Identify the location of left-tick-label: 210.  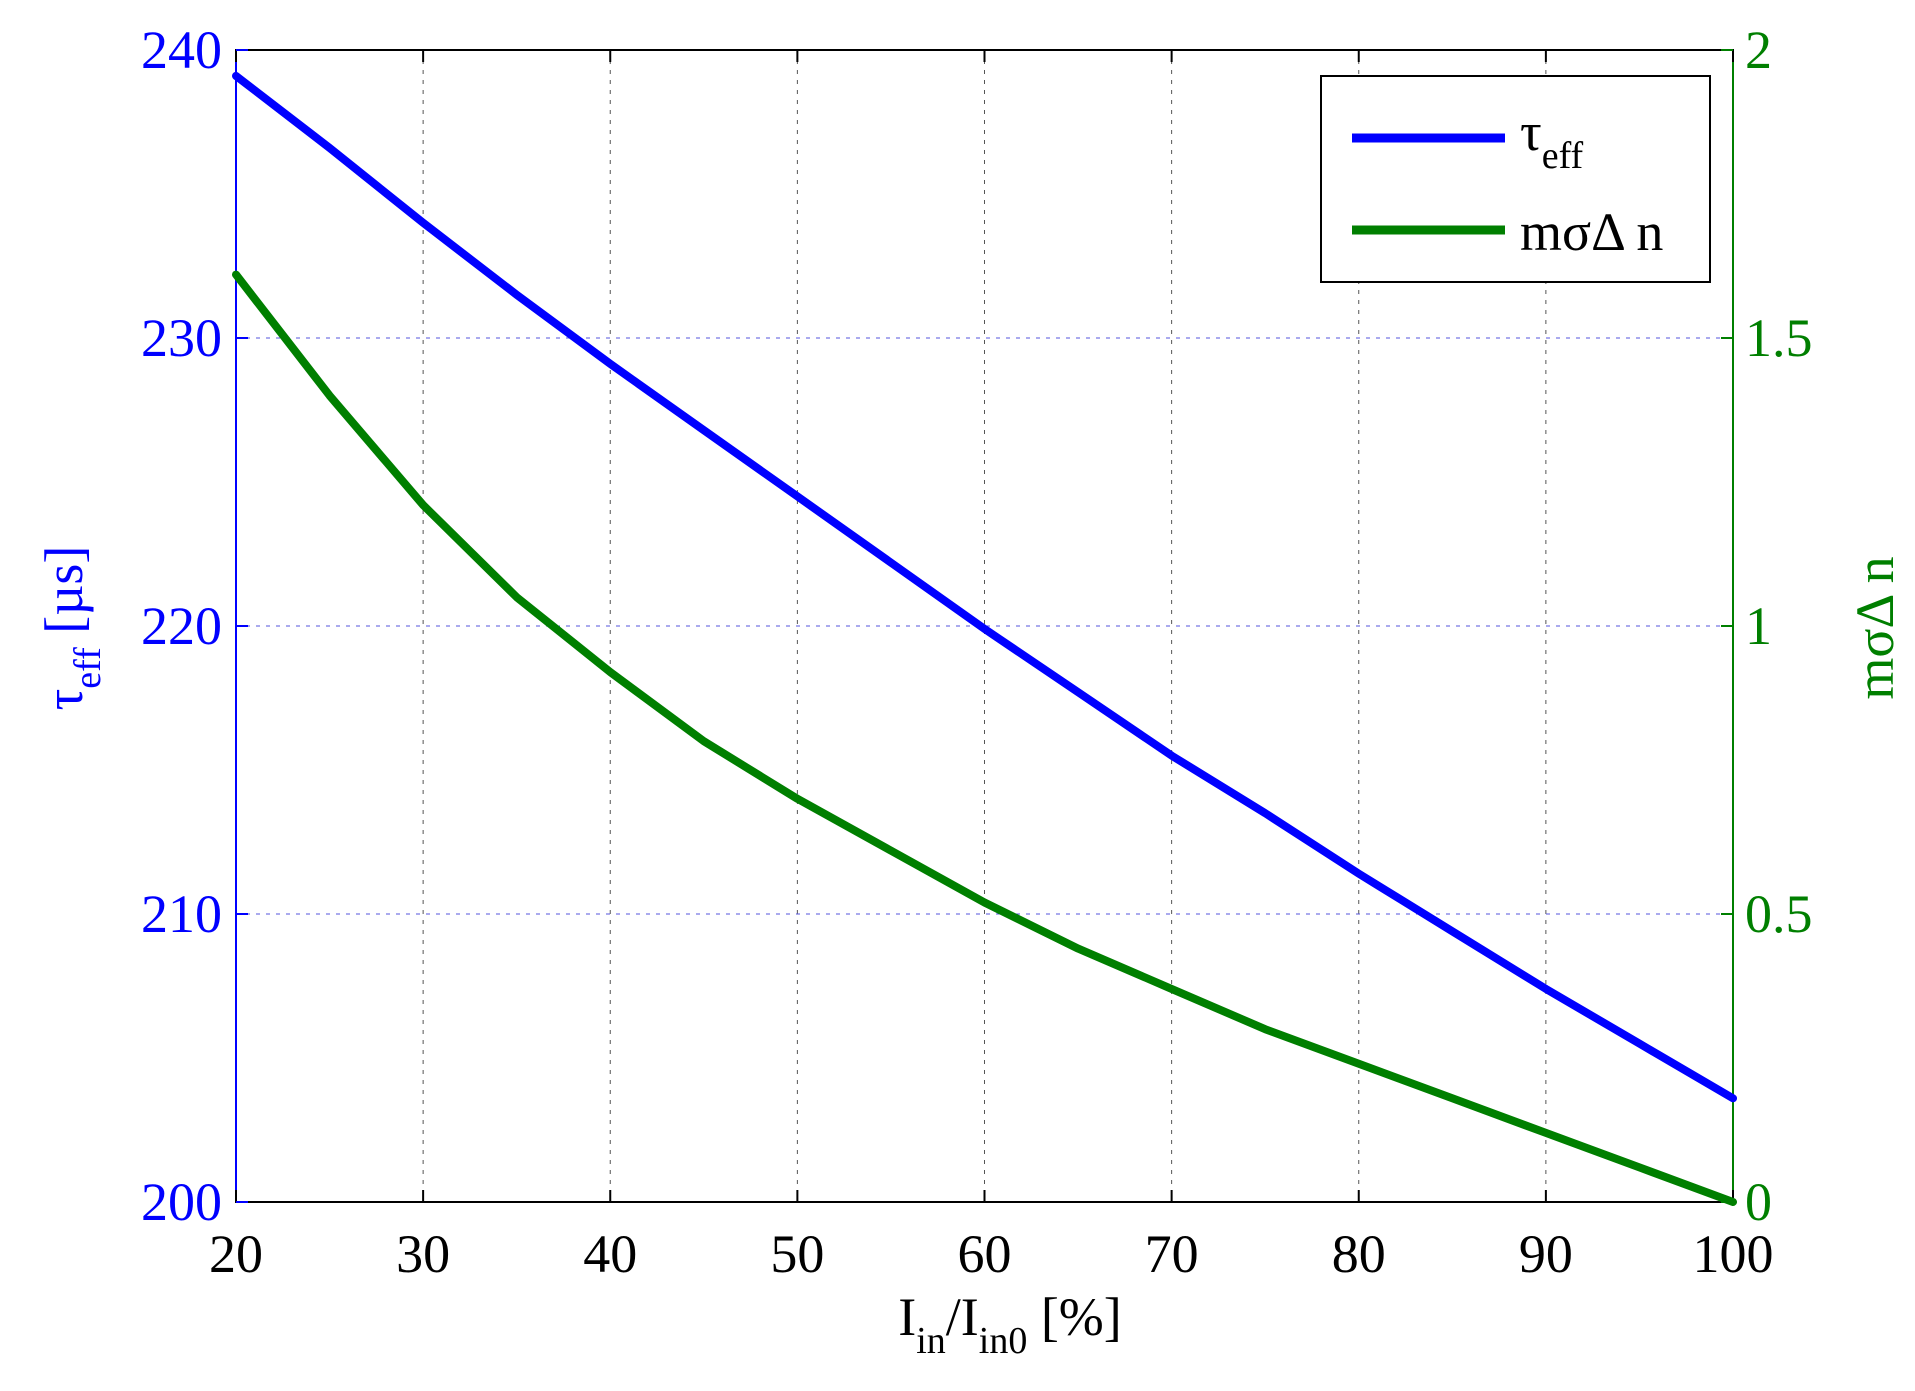
(181, 914).